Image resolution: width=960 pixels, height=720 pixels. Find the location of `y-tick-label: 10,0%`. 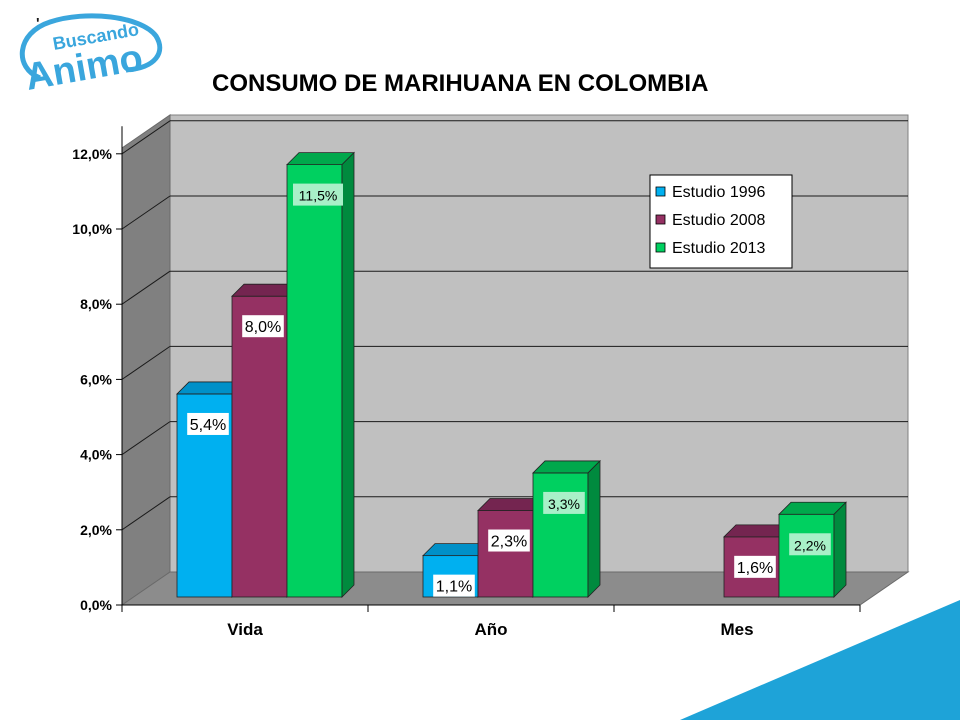

y-tick-label: 10,0% is located at coordinates (92, 229).